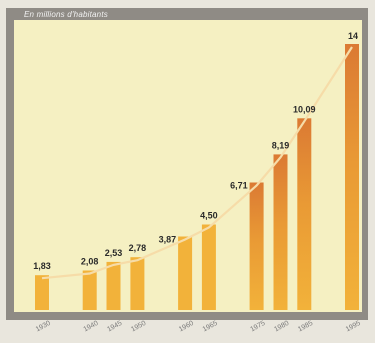 This screenshot has height=343, width=375. Describe the element at coordinates (208, 267) in the screenshot. I see `bar-1965` at that location.